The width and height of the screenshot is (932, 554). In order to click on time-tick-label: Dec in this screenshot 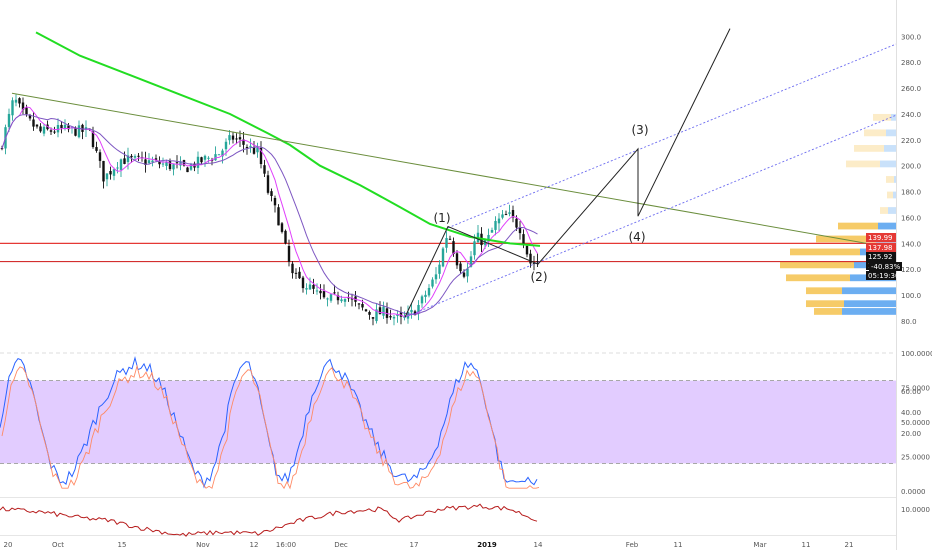, I will do `click(341, 545)`.